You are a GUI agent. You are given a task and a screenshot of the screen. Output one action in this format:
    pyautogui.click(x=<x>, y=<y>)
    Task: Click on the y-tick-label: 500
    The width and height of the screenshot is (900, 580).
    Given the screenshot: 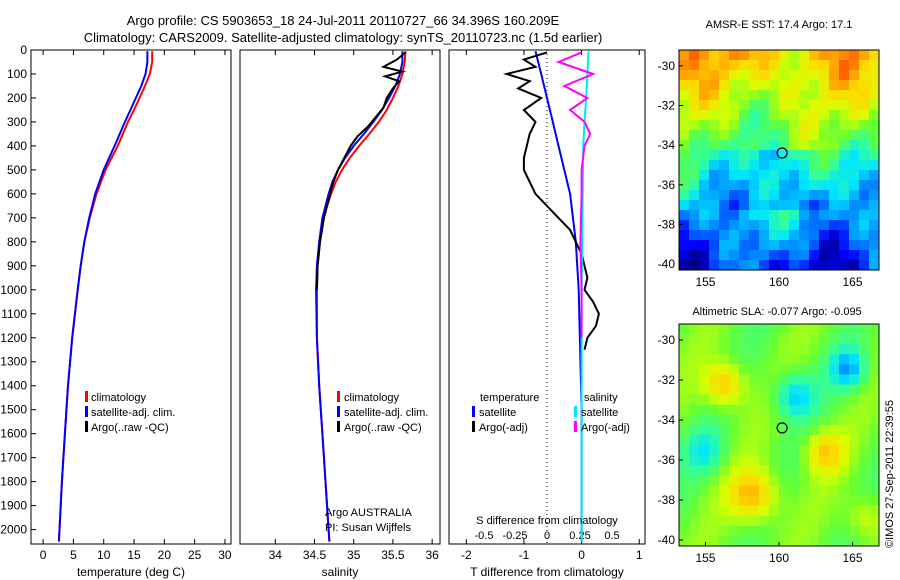 What is the action you would take?
    pyautogui.click(x=17, y=170)
    